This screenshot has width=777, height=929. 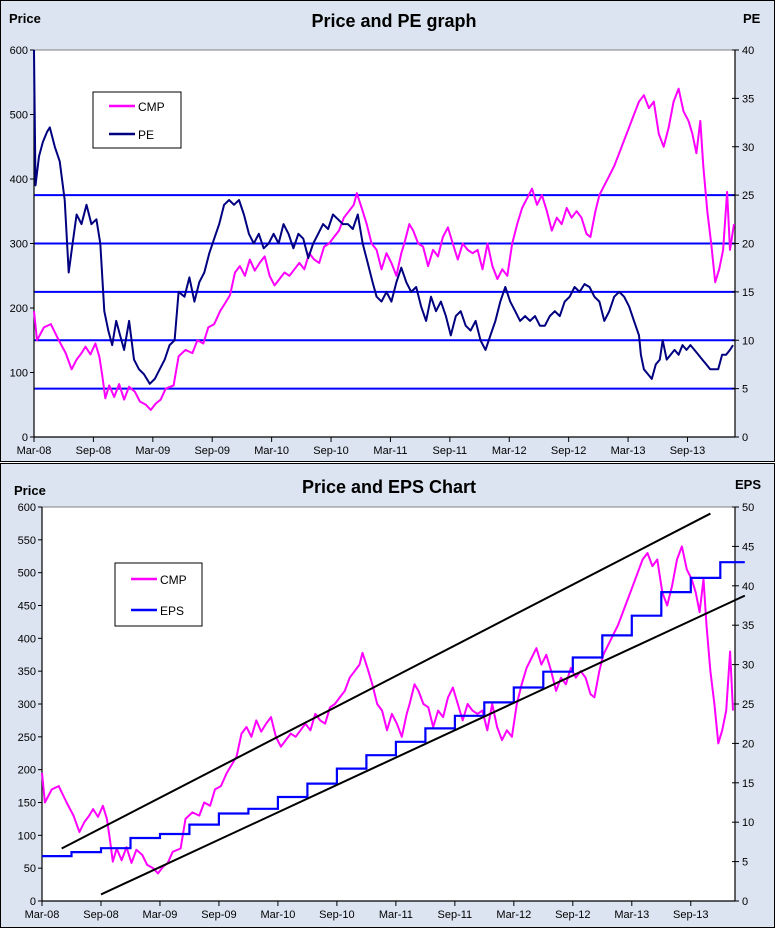 I want to click on y-tick-label: 350, so click(x=27, y=672).